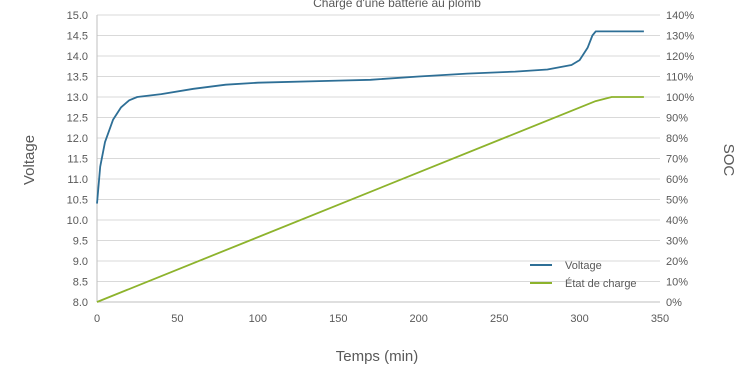 The width and height of the screenshot is (749, 371). Describe the element at coordinates (680, 78) in the screenshot. I see `y2-tick-label: 110%` at that location.